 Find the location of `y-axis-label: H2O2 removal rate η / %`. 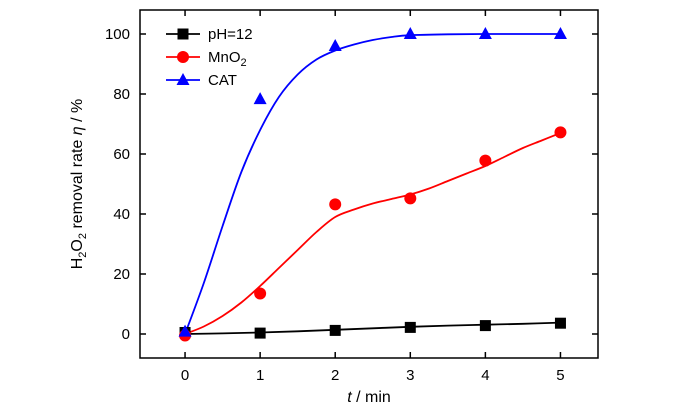

y-axis-label: H2O2 removal rate η / % is located at coordinates (79, 184).